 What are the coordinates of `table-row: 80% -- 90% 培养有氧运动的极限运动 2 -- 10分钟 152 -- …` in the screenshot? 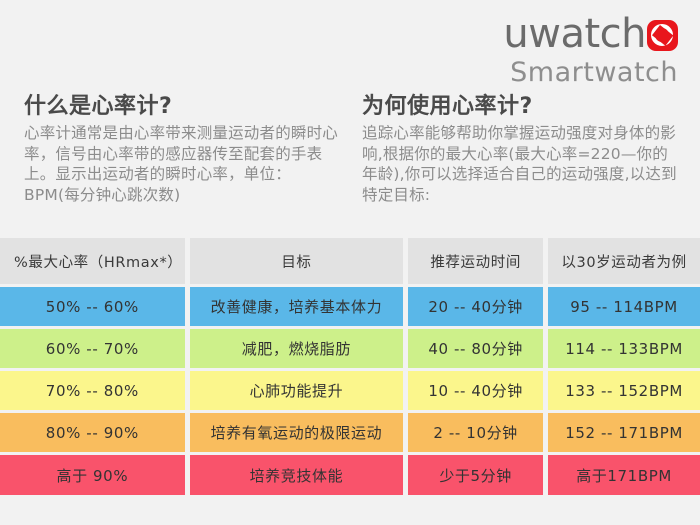 It's located at (350, 432).